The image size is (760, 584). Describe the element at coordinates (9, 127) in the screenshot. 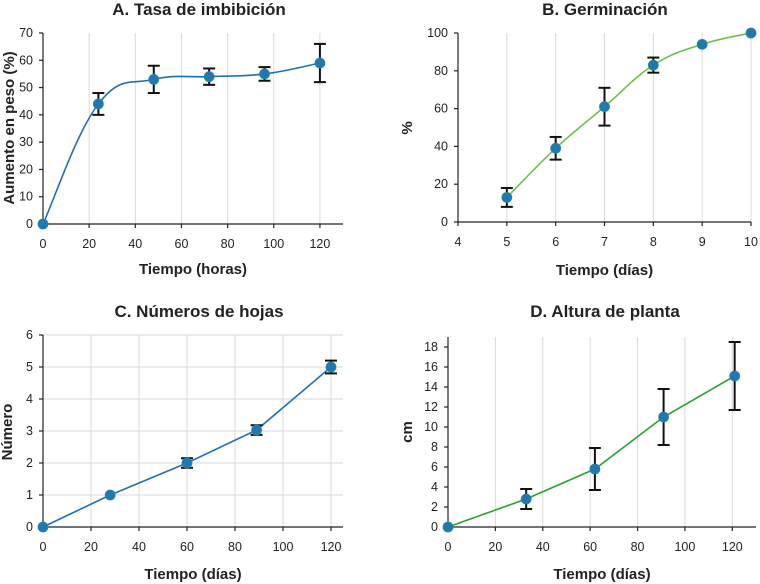

I see `y-axis-label: Aumento en peso (%)` at that location.